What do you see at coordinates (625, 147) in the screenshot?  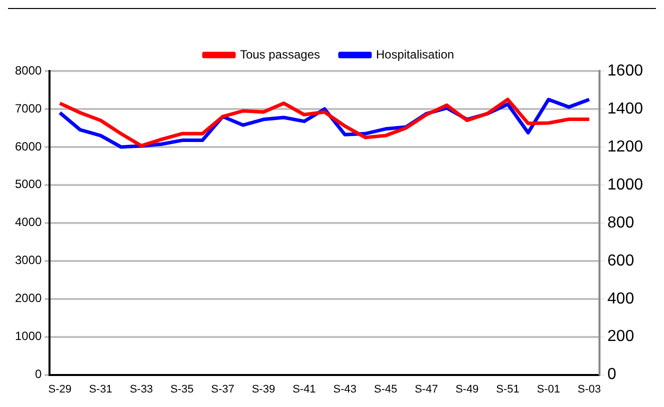 I see `y2-tick-label: 1200` at bounding box center [625, 147].